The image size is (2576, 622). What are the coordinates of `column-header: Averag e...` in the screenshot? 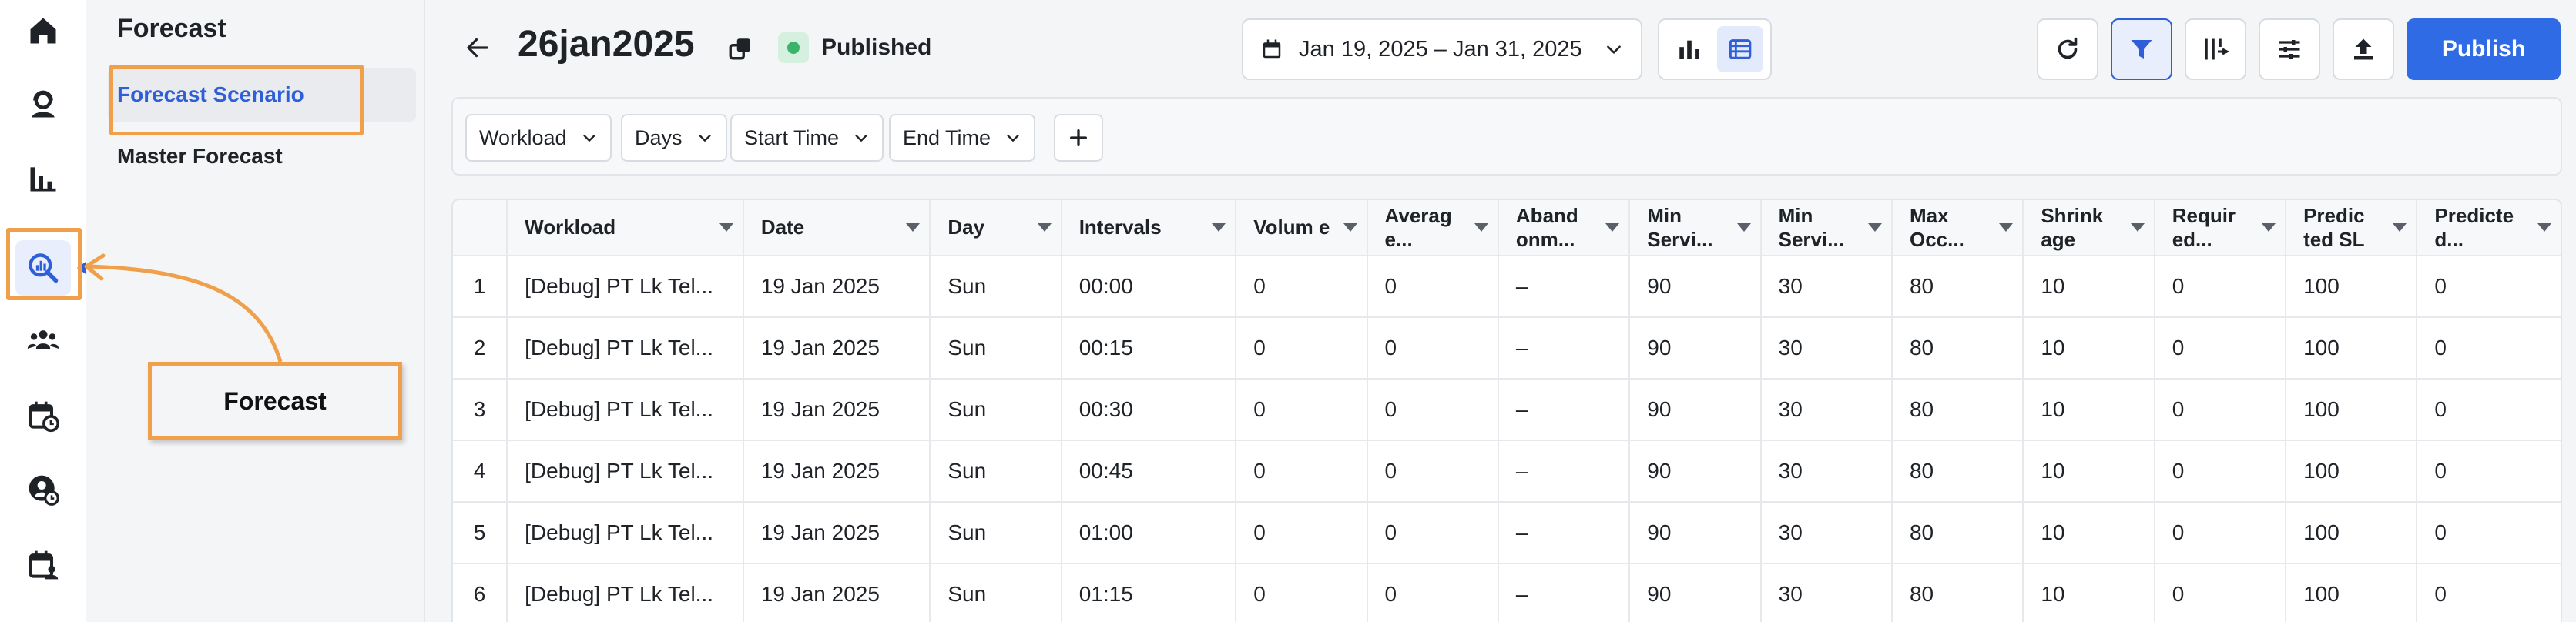 It's located at (1433, 228).